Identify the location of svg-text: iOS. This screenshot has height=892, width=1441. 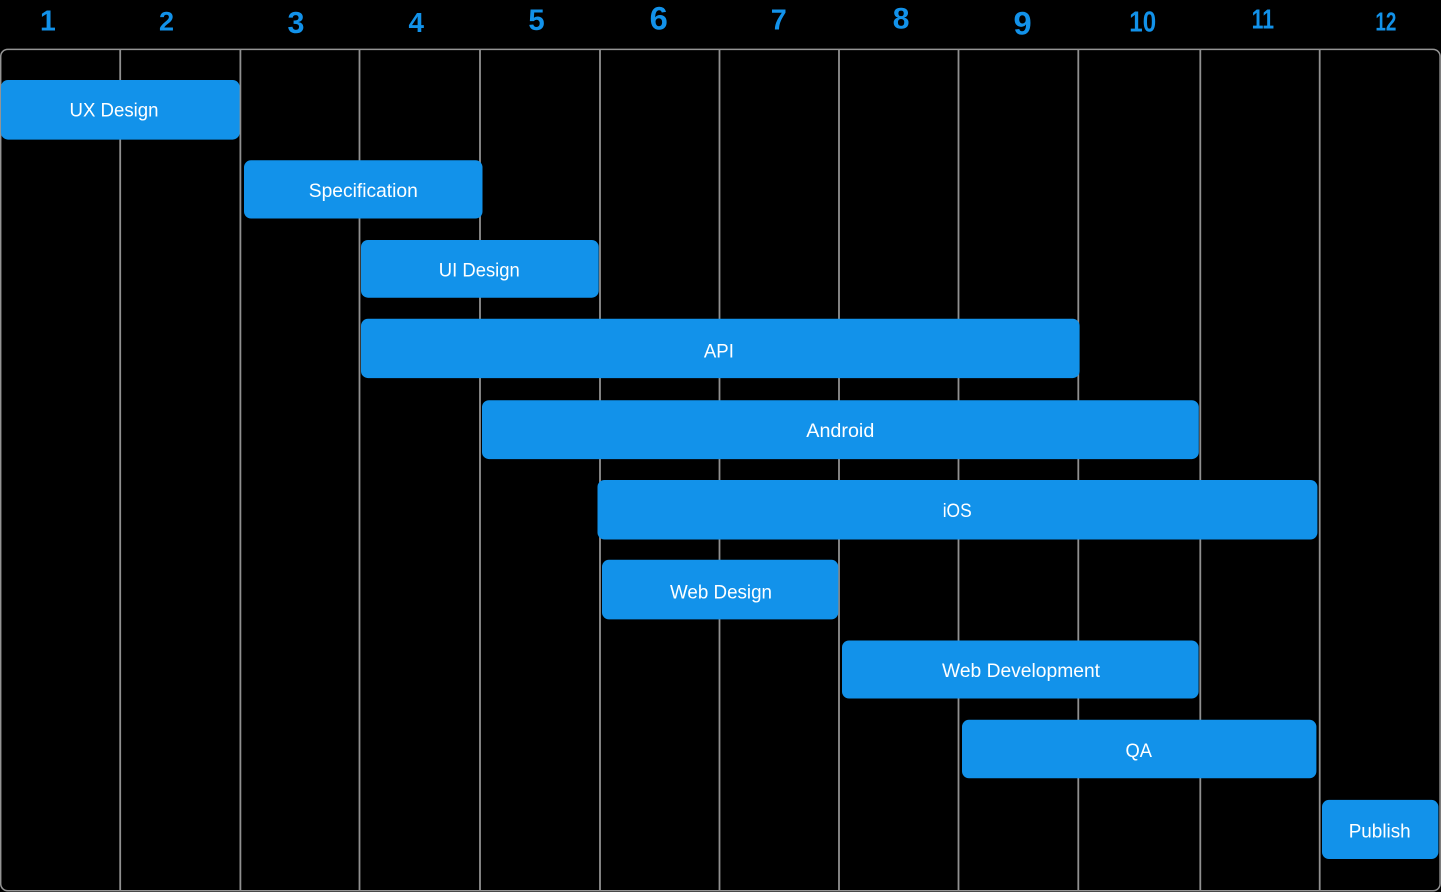
(957, 511).